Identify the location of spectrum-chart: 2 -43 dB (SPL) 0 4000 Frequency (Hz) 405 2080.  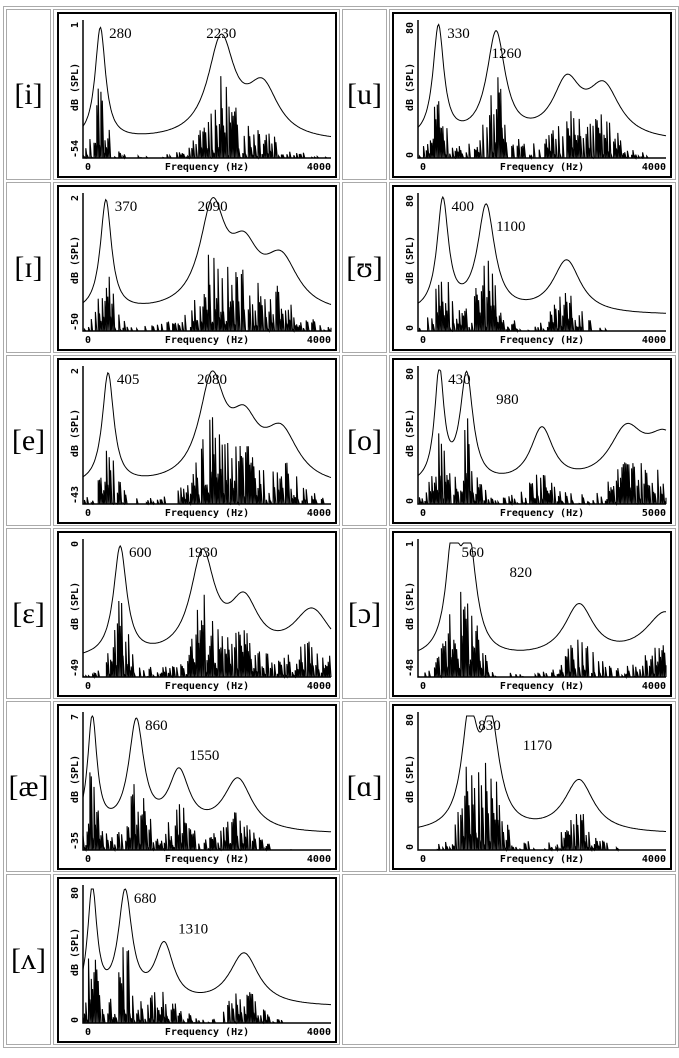
(196, 440).